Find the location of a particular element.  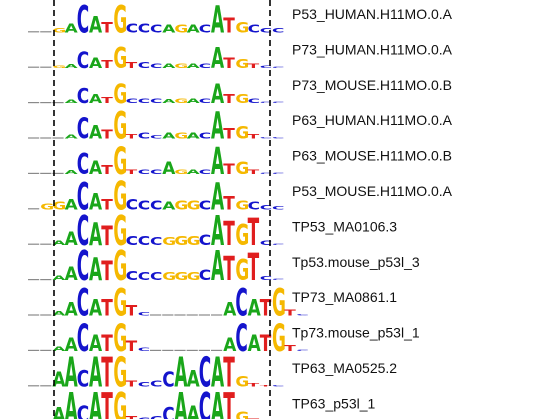

motif-label: TP63_MA0525.2 is located at coordinates (344, 368).